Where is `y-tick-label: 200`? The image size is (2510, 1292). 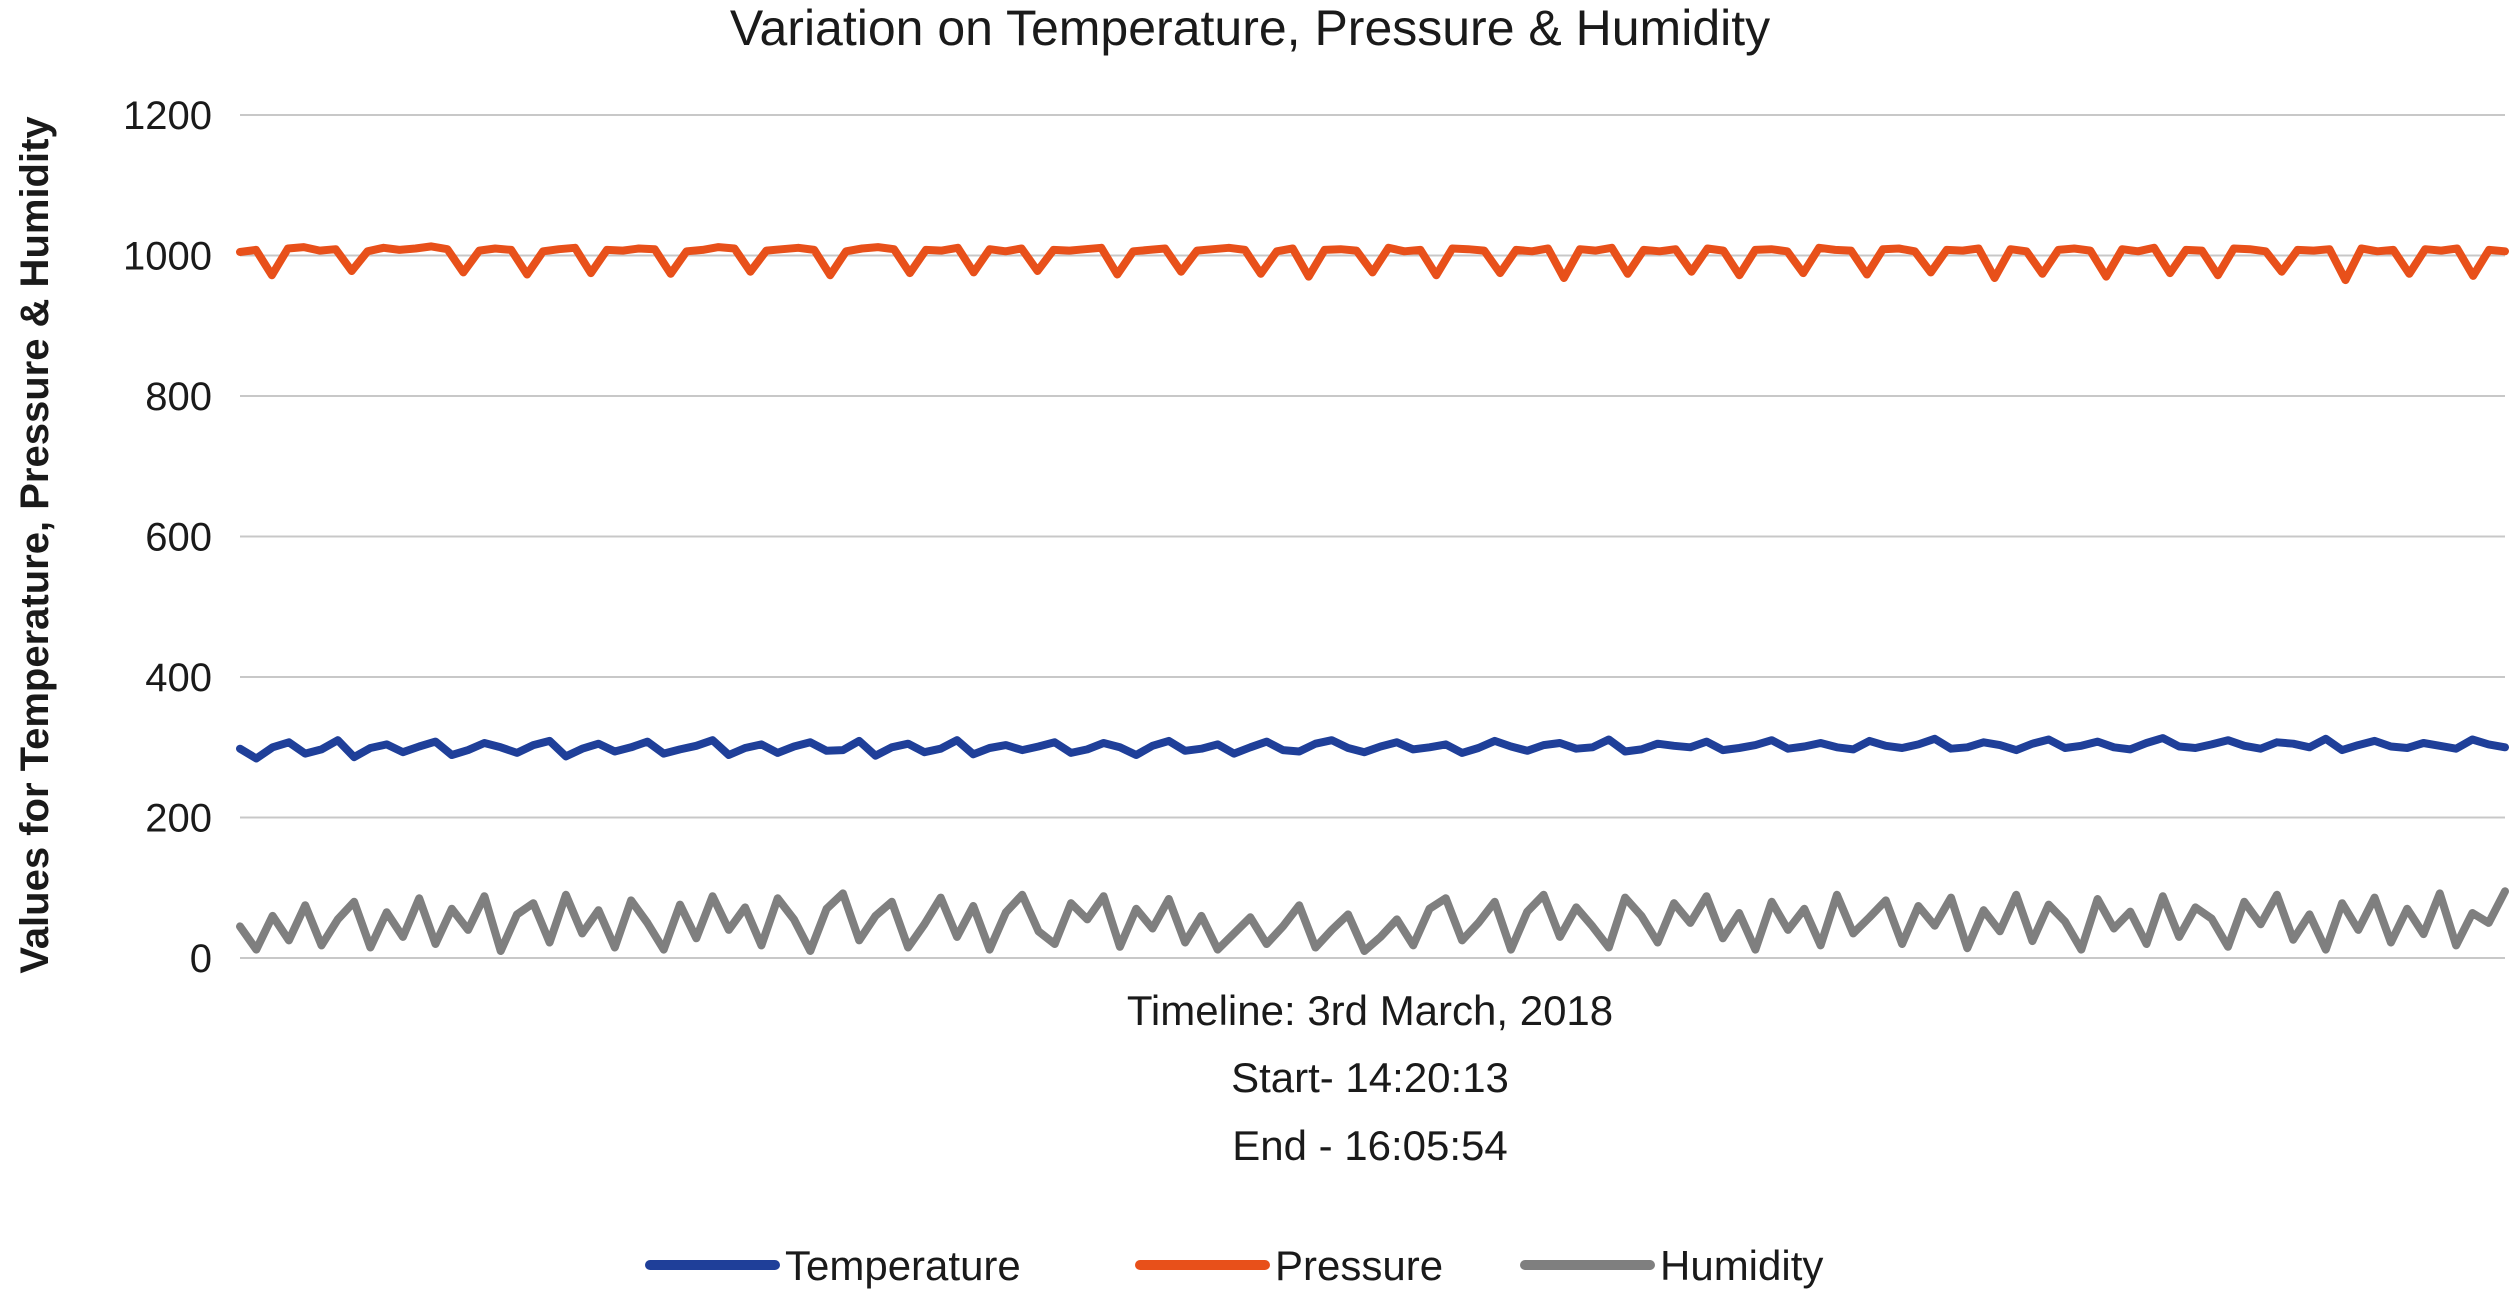
y-tick-label: 200 is located at coordinates (178, 819).